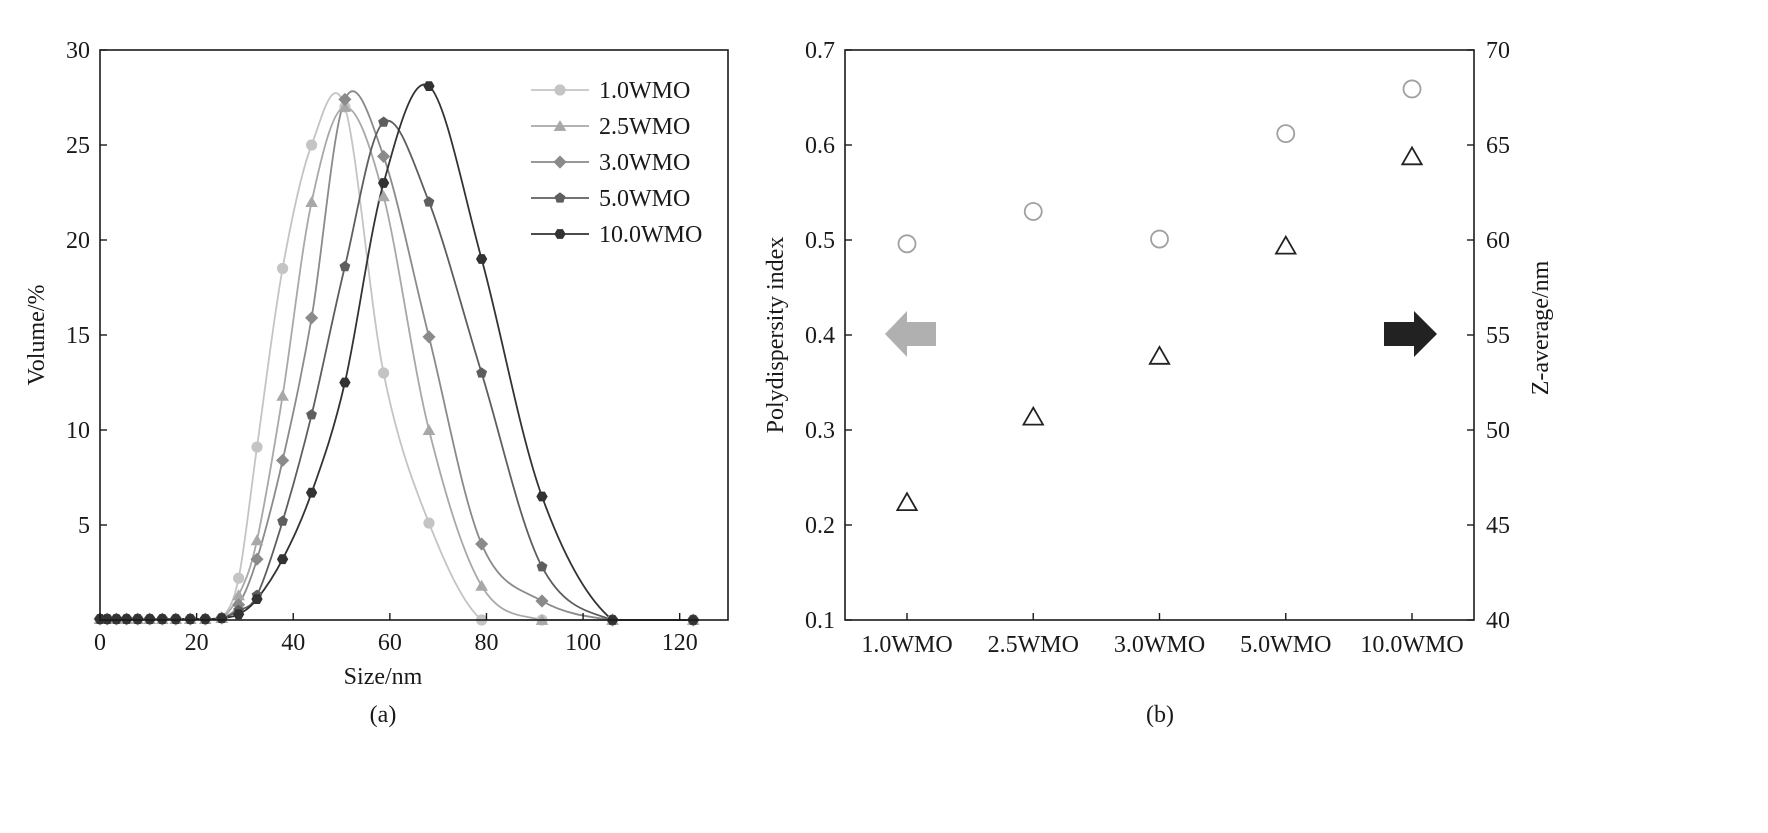 This screenshot has width=1768, height=833. What do you see at coordinates (644, 199) in the screenshot?
I see `legend-label: 5.0WMO` at bounding box center [644, 199].